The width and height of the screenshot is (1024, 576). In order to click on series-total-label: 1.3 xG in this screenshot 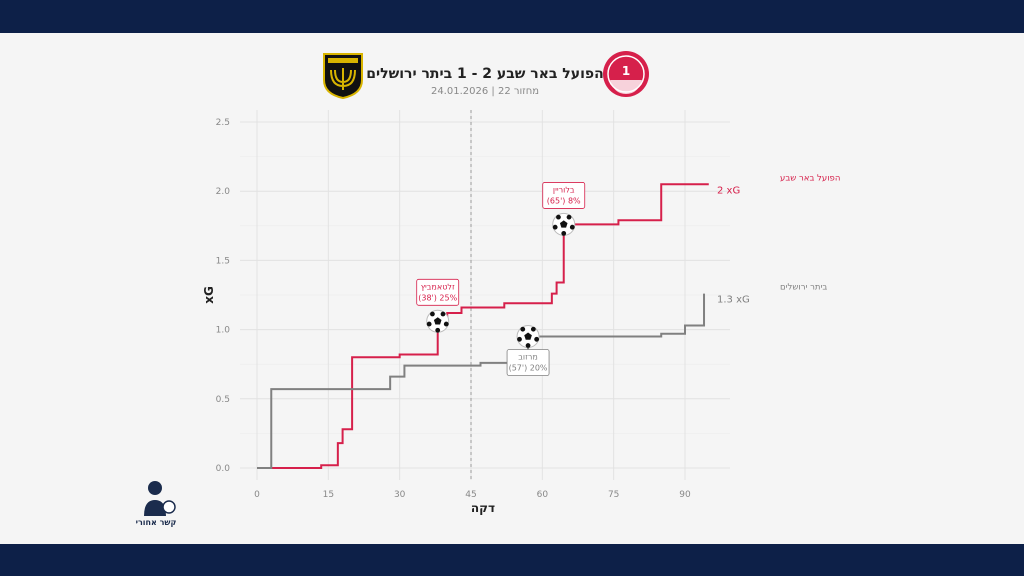, I will do `click(733, 300)`.